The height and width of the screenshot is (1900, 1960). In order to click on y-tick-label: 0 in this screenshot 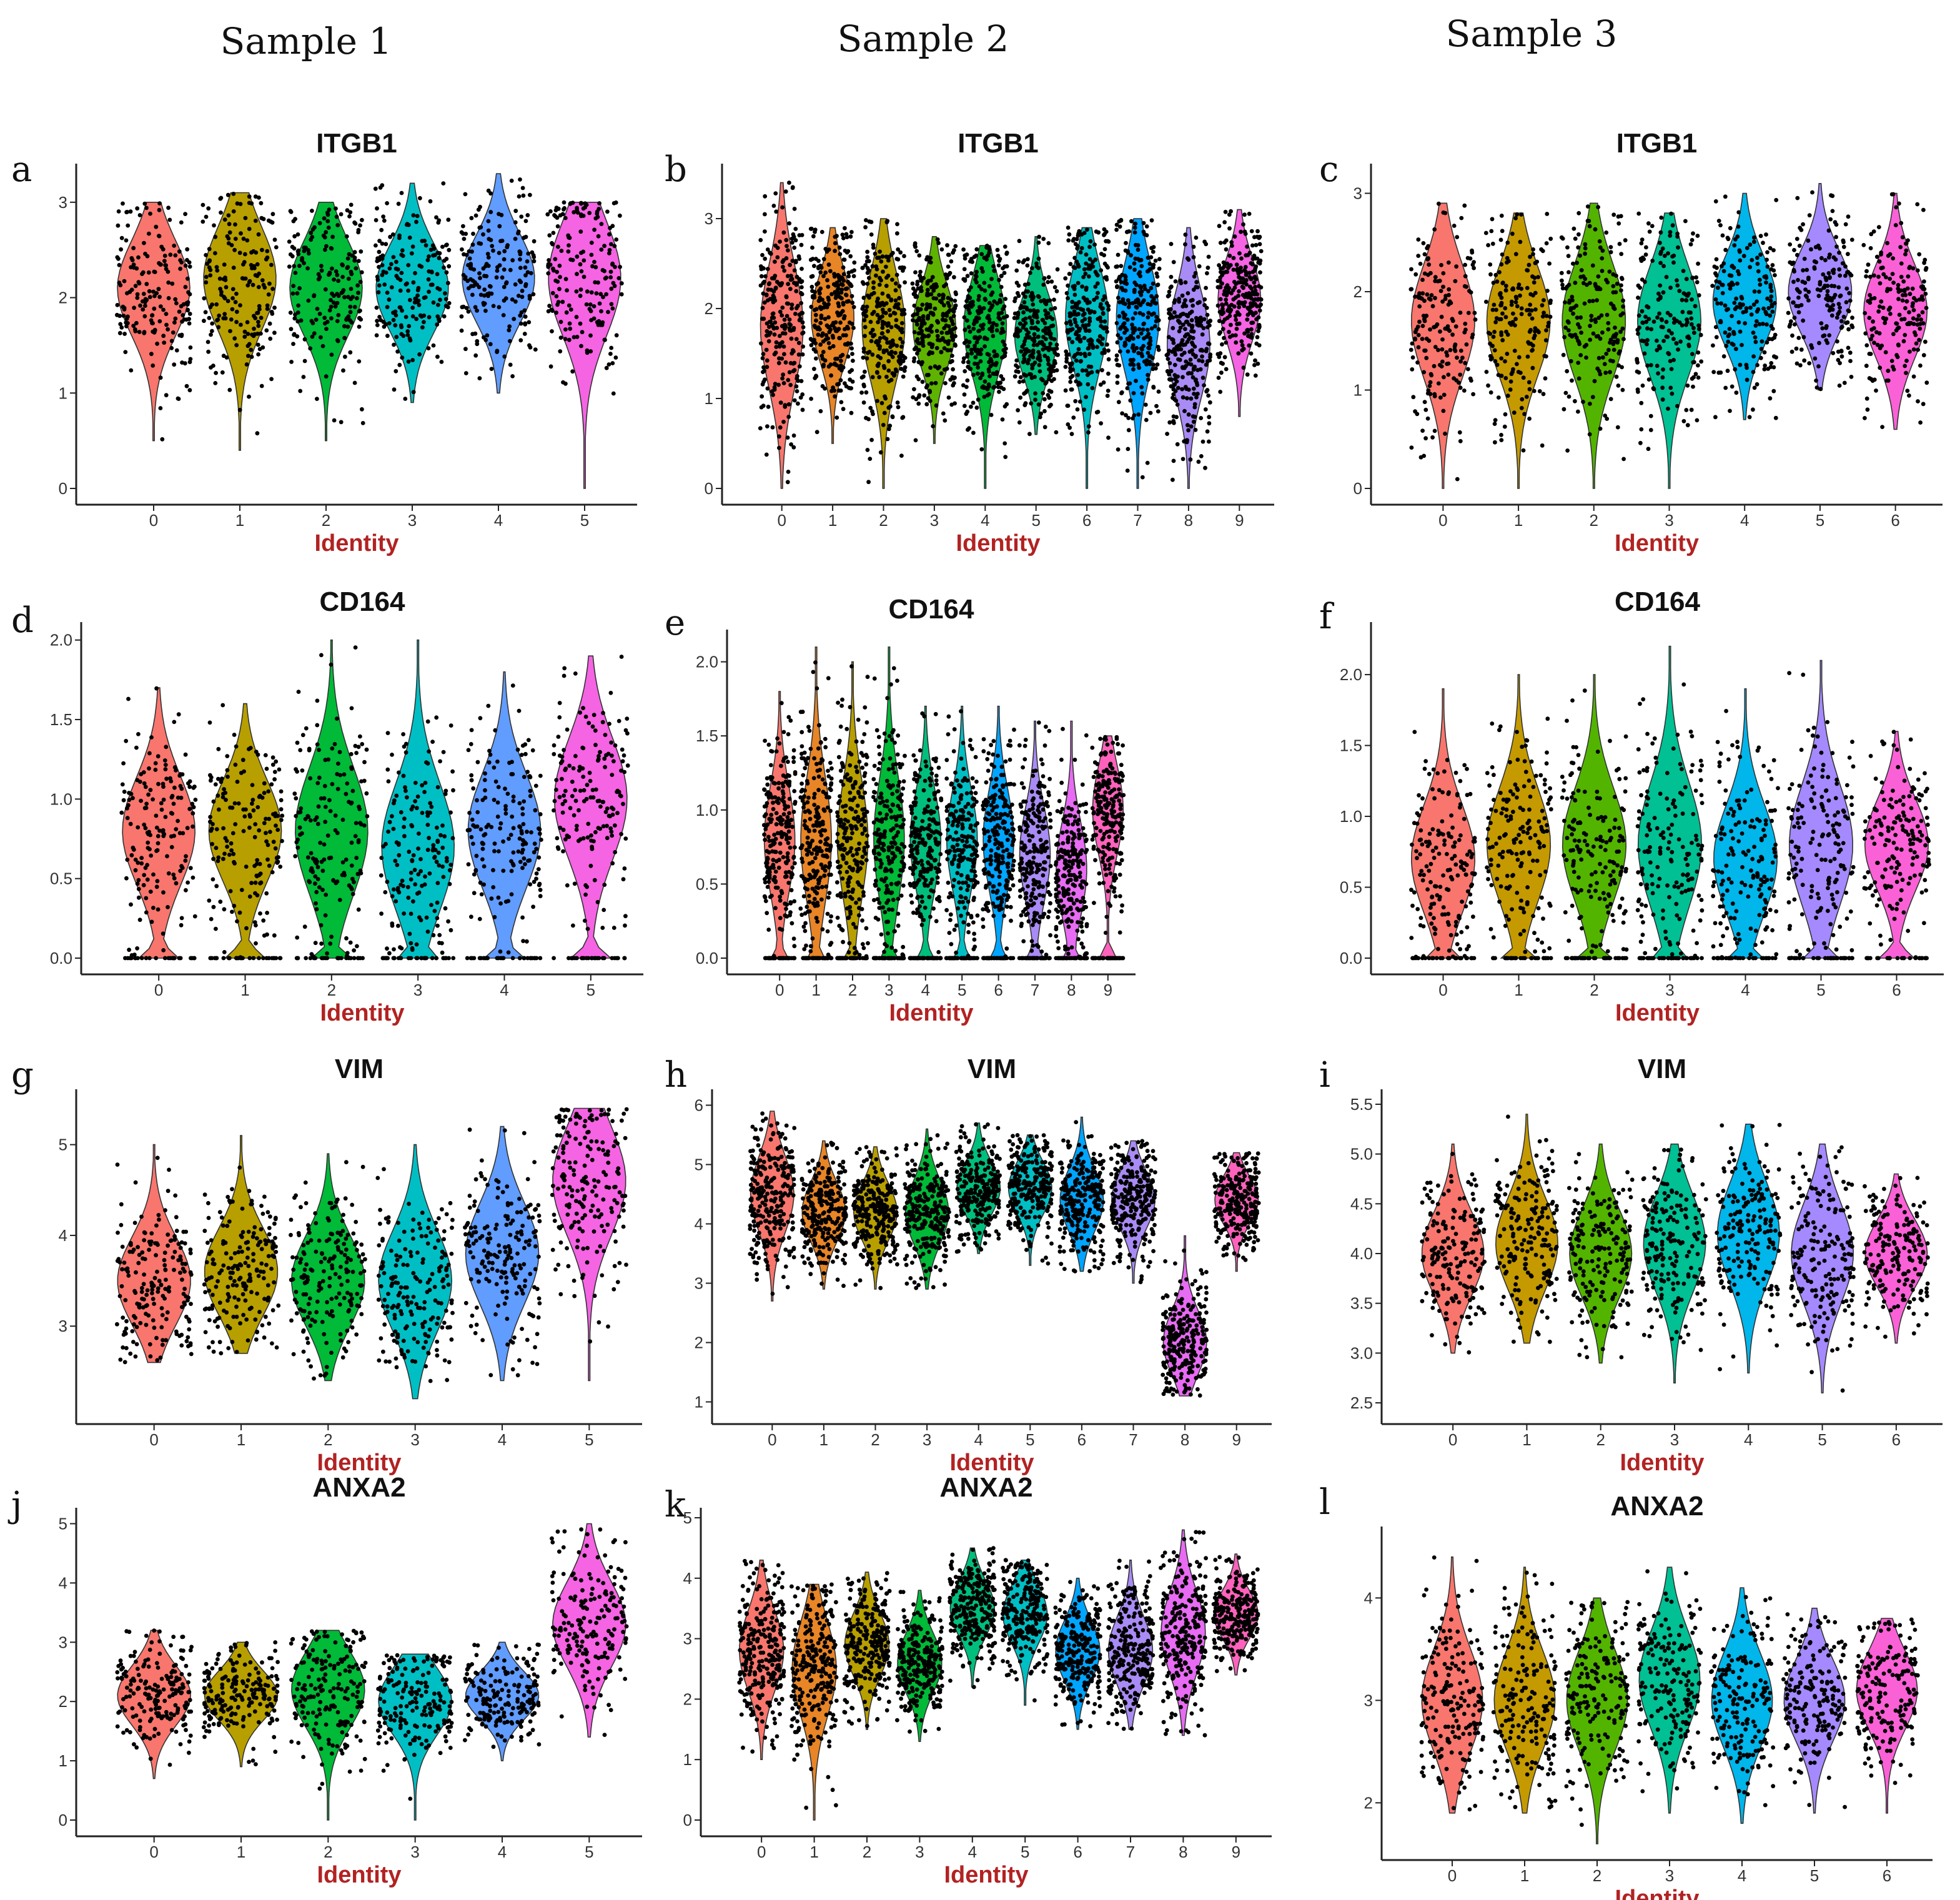, I will do `click(1358, 489)`.